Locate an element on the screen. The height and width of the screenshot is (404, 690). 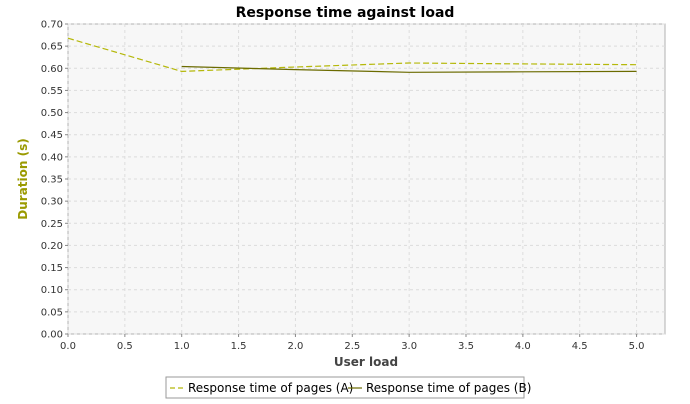
x-axis: 0.0 0.5 1.0 1.5 2.0 2.5 3.0 3.5 4.0 4.5 5.0 is located at coordinates (352, 343).